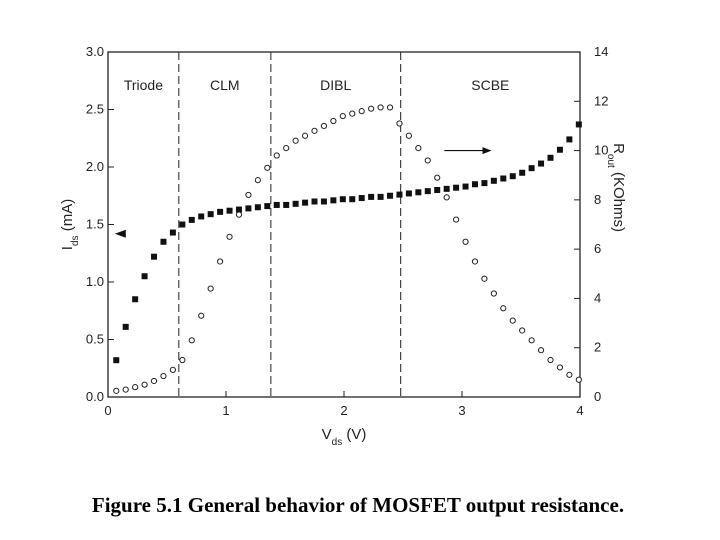 This screenshot has width=720, height=540. Describe the element at coordinates (487, 151) in the screenshot. I see `right-axis-arrow-head` at that location.